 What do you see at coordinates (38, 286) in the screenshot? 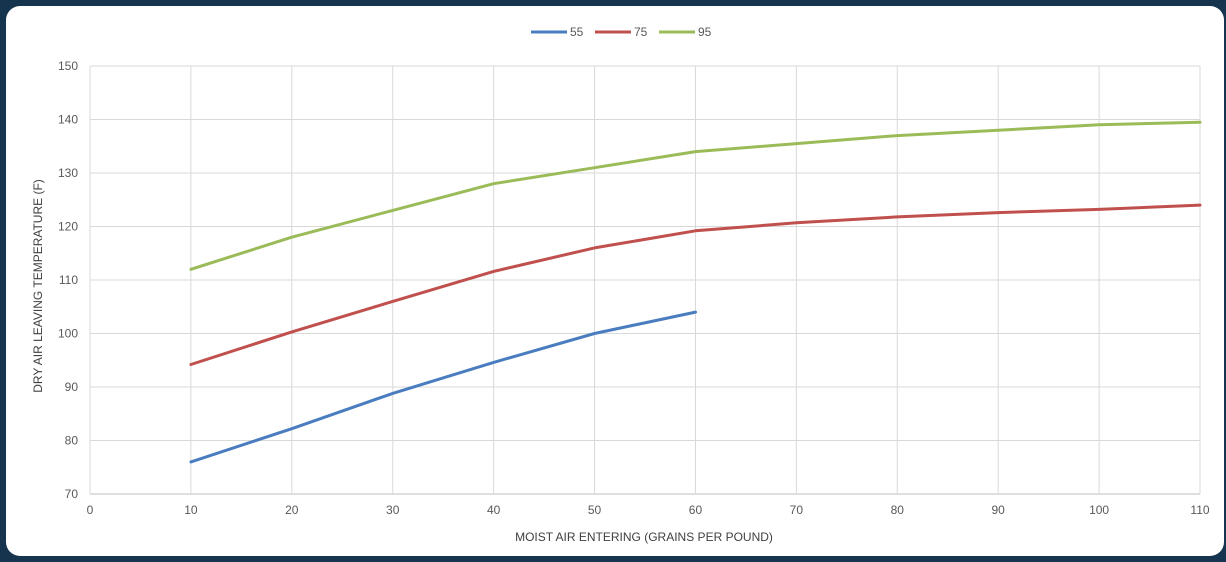
I see `y-axis-title: DRY AIR LEAVING TEMPERATURE (F)` at bounding box center [38, 286].